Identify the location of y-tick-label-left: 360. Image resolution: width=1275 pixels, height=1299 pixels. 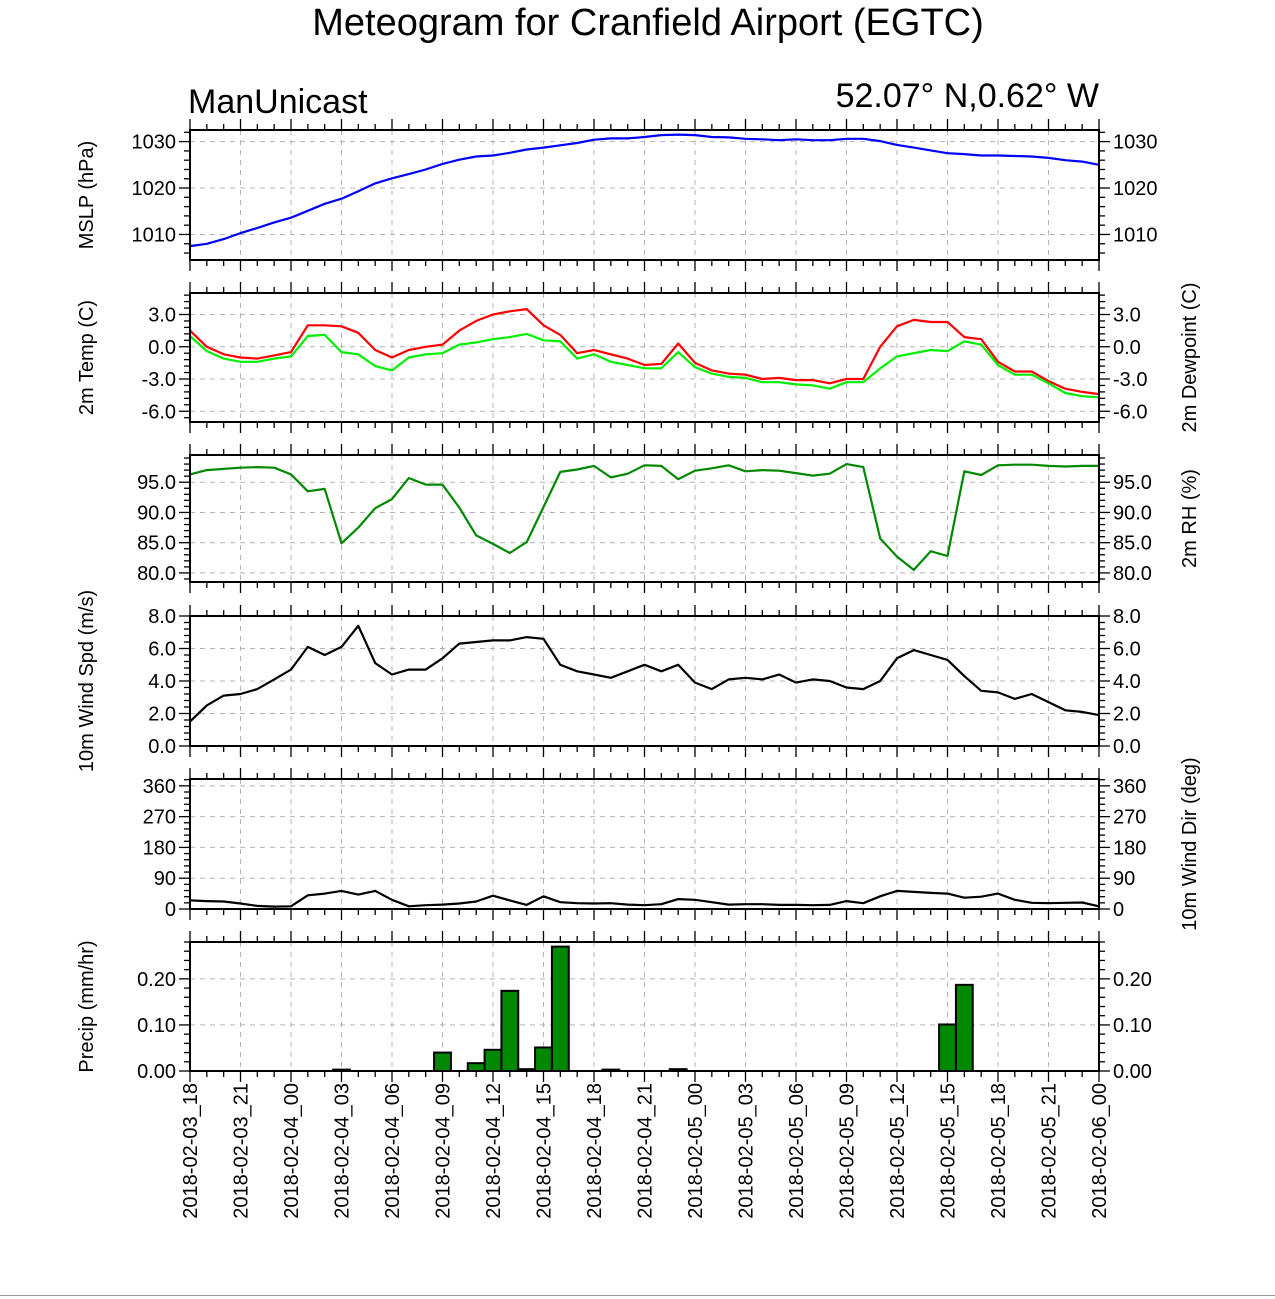
(159, 787).